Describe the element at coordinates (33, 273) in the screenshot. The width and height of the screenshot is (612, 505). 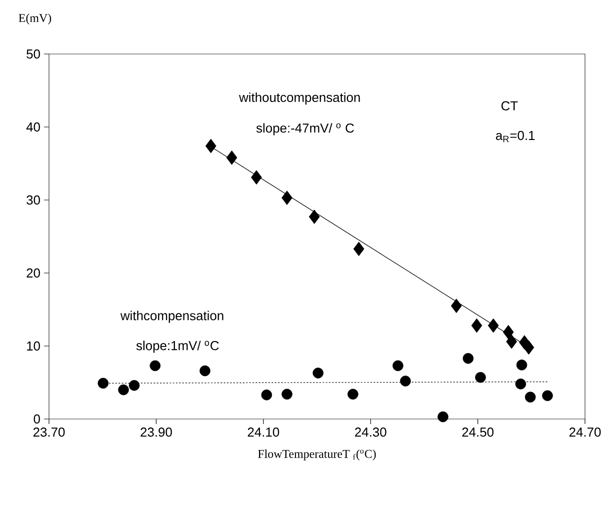
I see `y-tick-label: 20` at that location.